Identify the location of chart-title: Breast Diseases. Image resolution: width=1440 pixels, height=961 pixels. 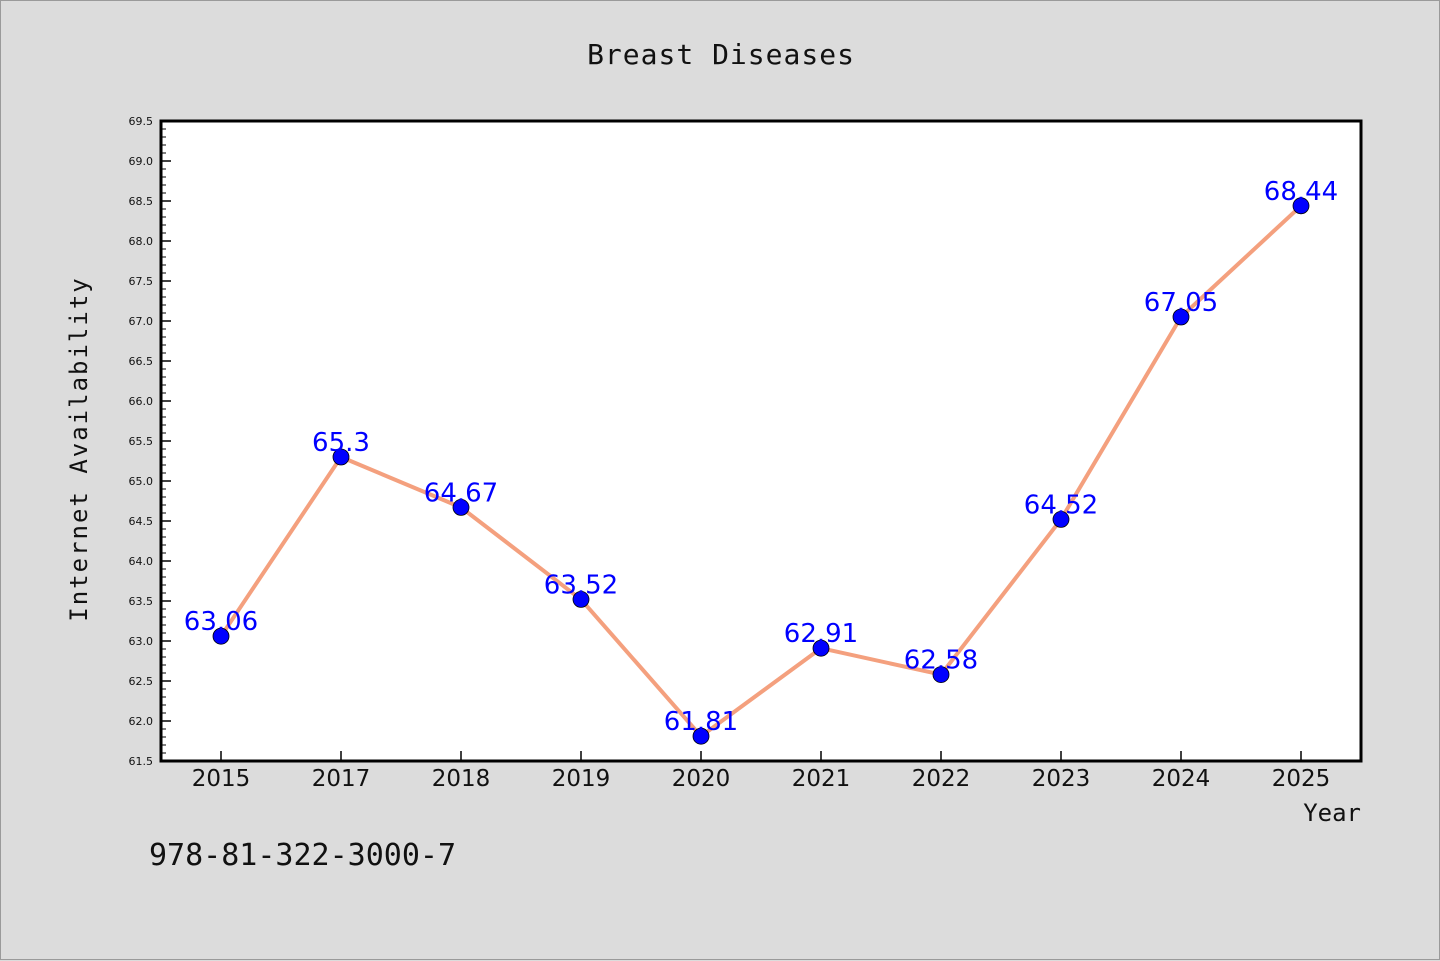
(721, 54).